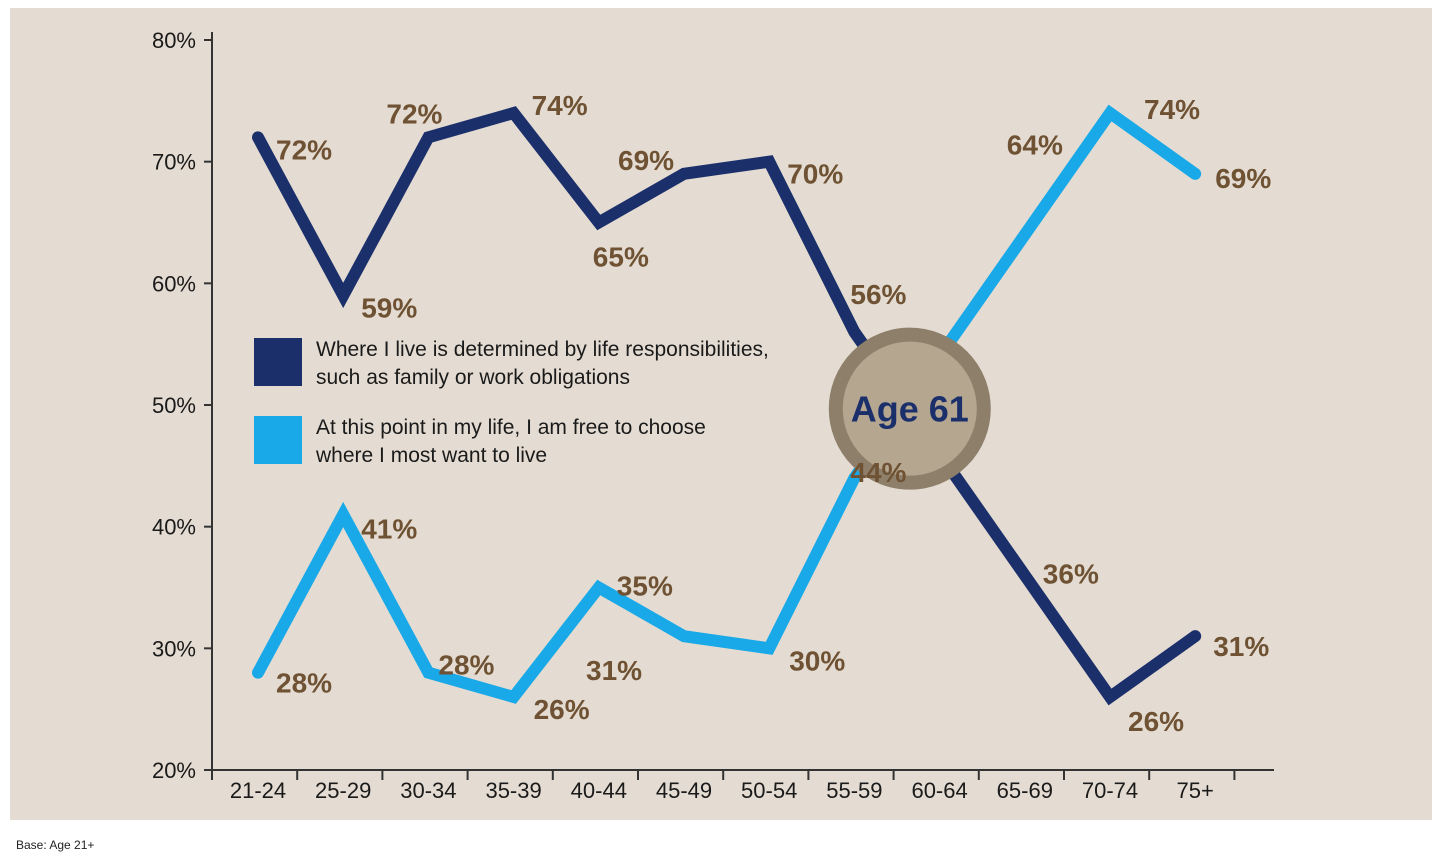 The width and height of the screenshot is (1445, 863). I want to click on data-label: 64%, so click(1035, 145).